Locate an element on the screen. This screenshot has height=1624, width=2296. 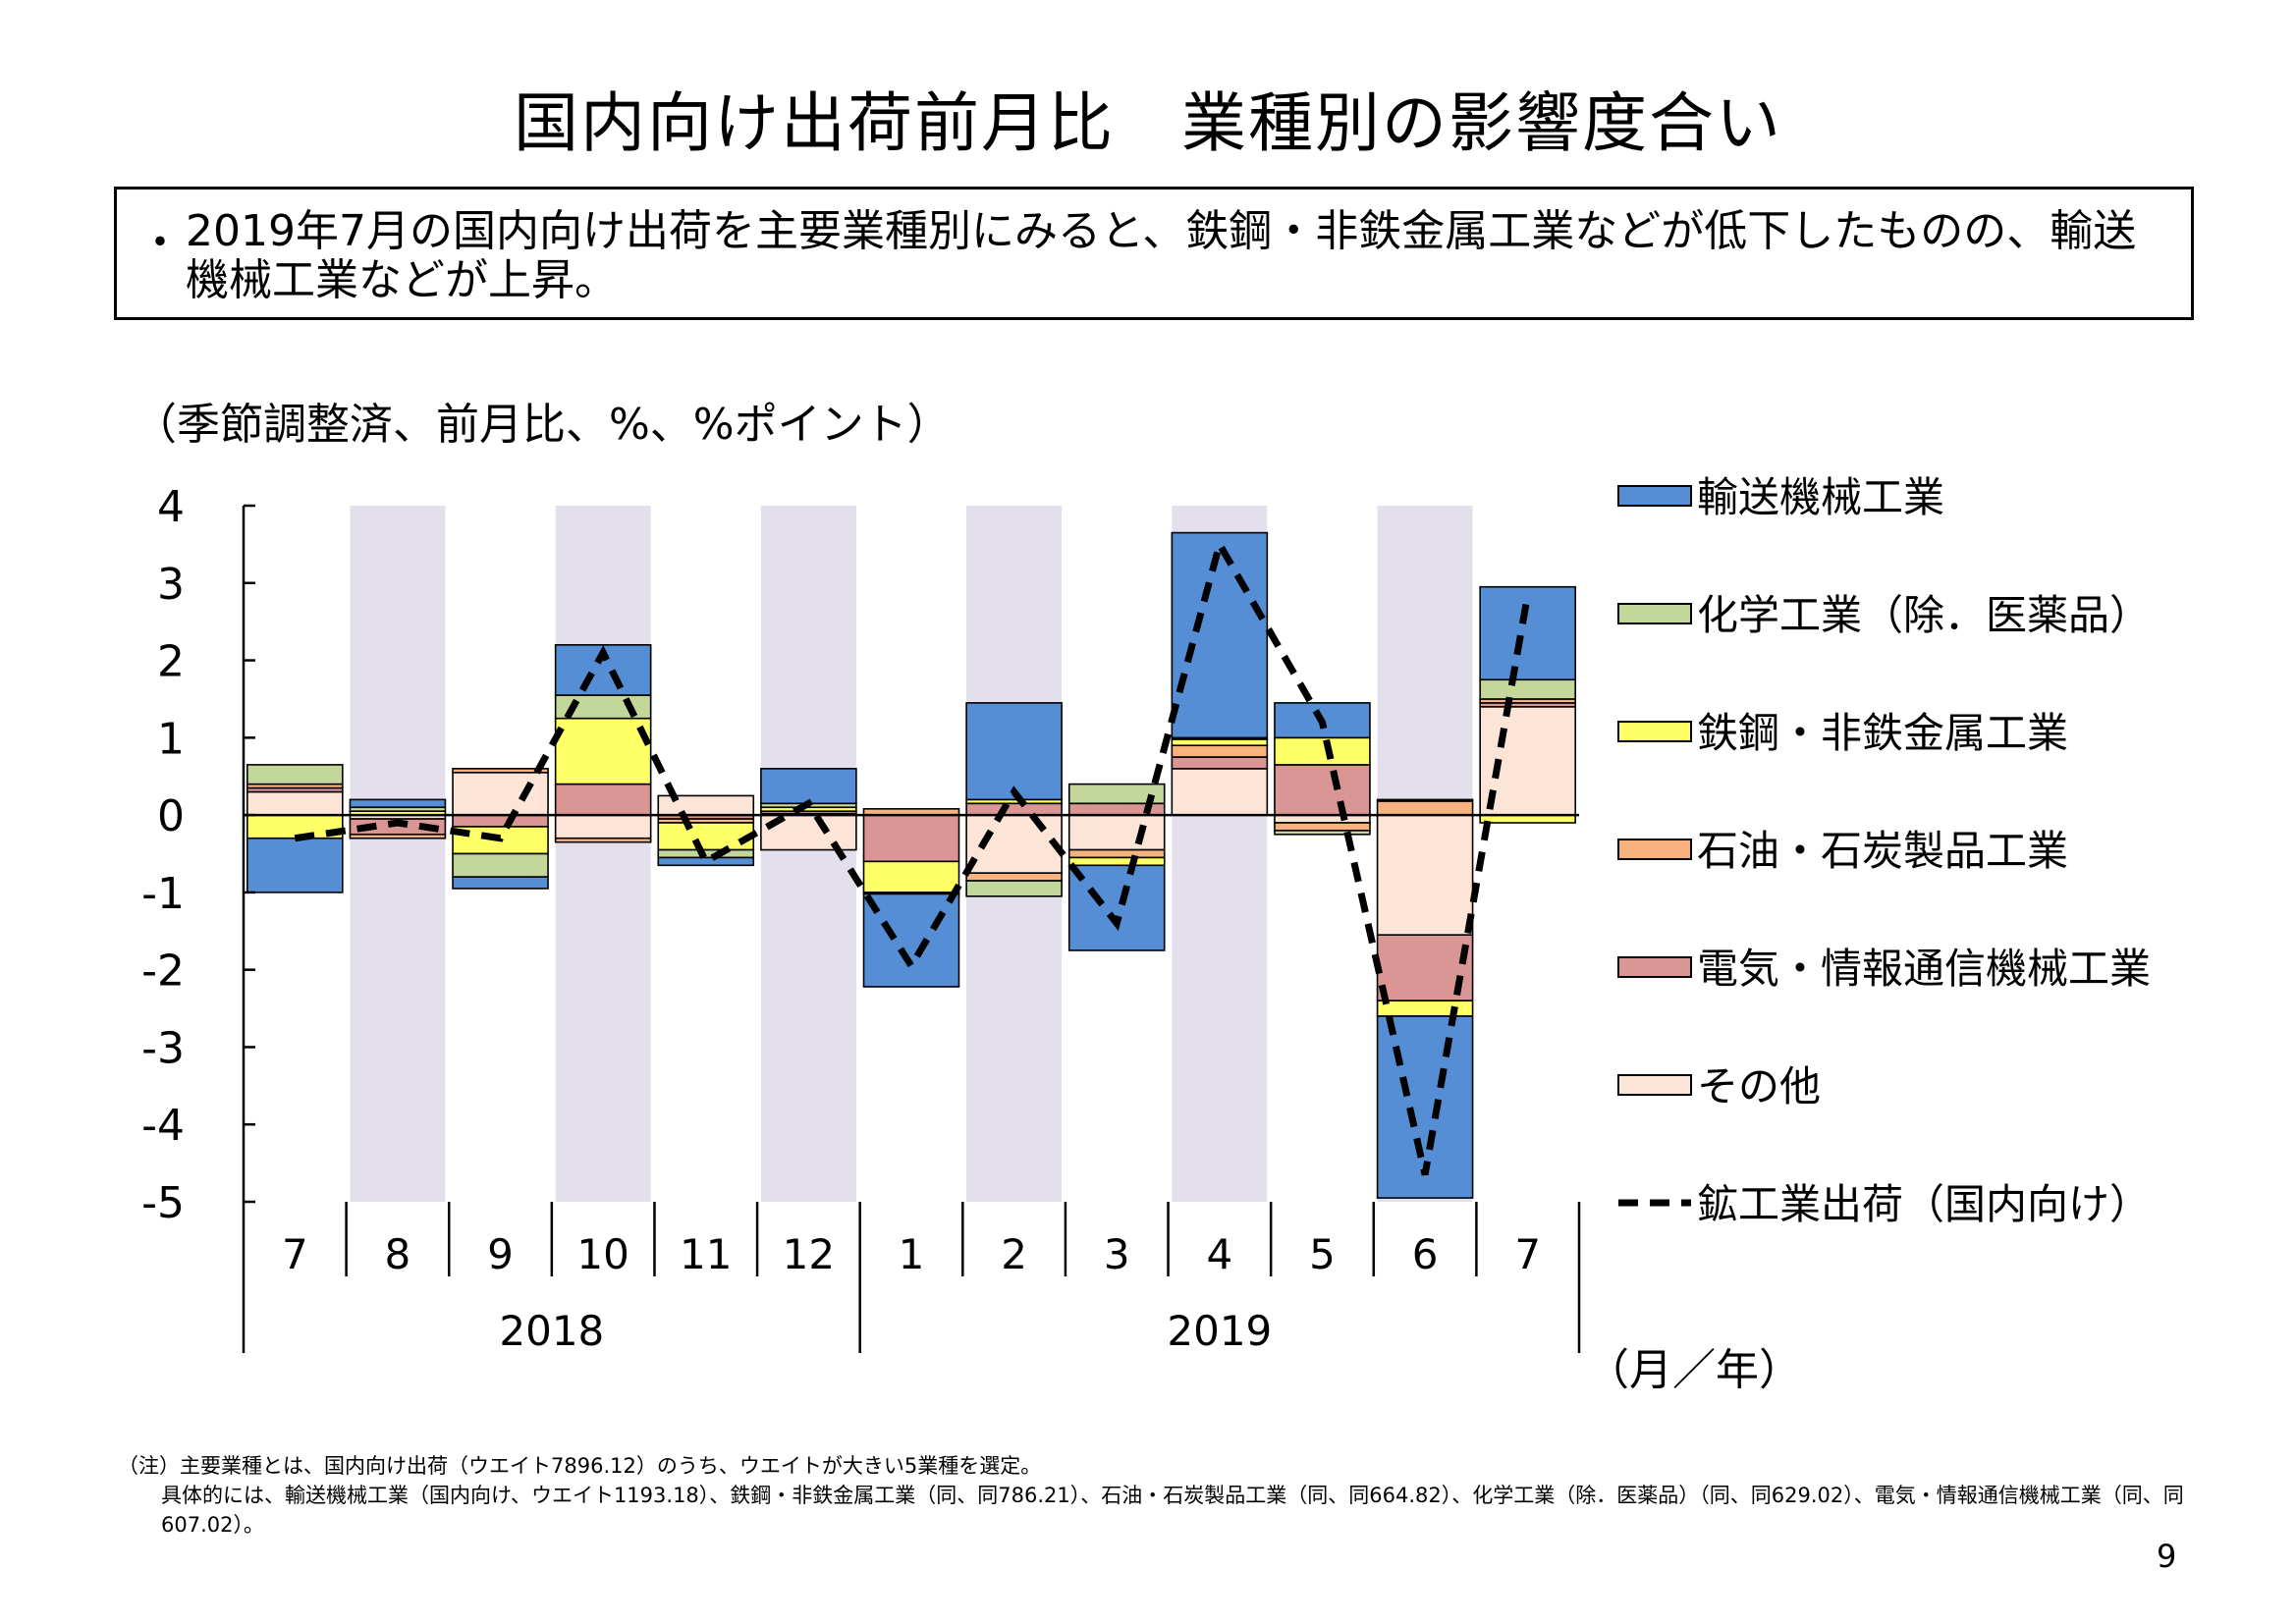
y-tick-label: -3 is located at coordinates (163, 1048).